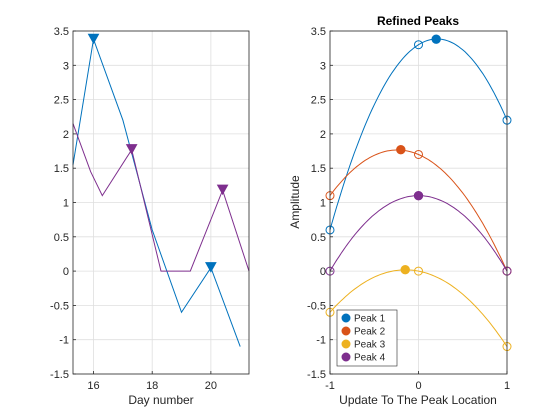 Image resolution: width=560 pixels, height=420 pixels. I want to click on left-x-axis-label: Day number, so click(160, 400).